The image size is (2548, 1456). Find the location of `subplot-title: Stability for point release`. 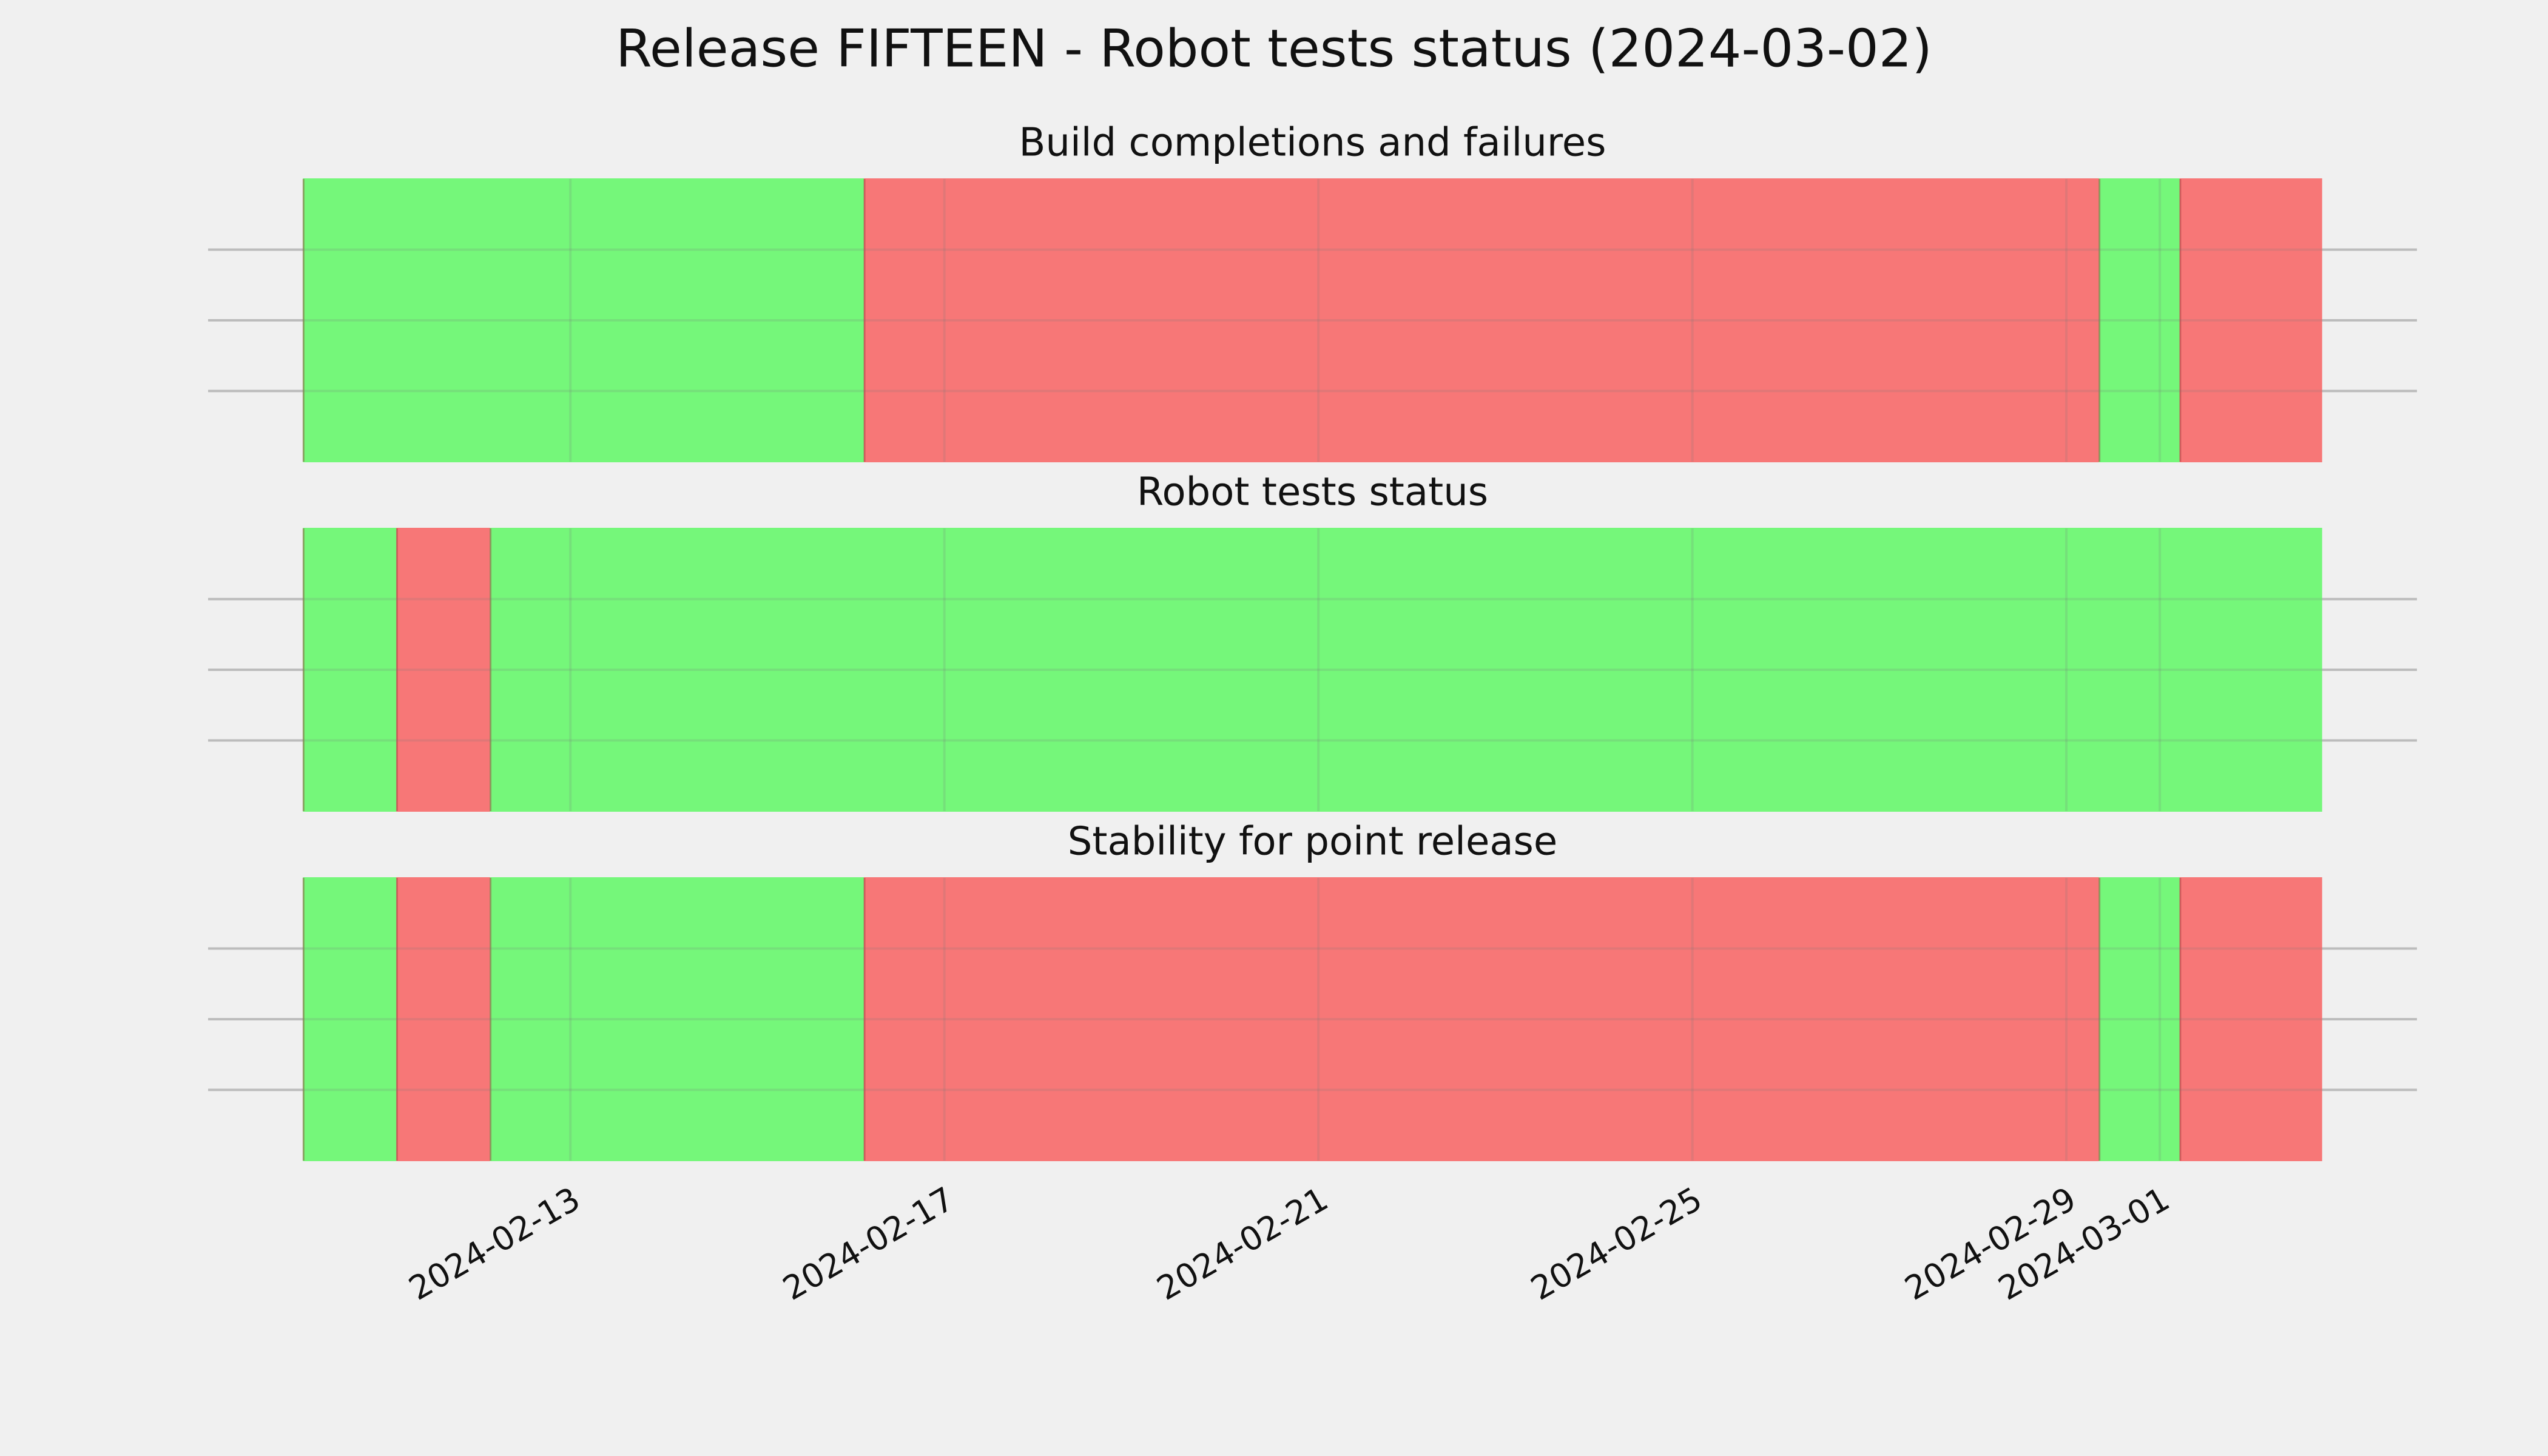

subplot-title: Stability for point release is located at coordinates (1313, 842).